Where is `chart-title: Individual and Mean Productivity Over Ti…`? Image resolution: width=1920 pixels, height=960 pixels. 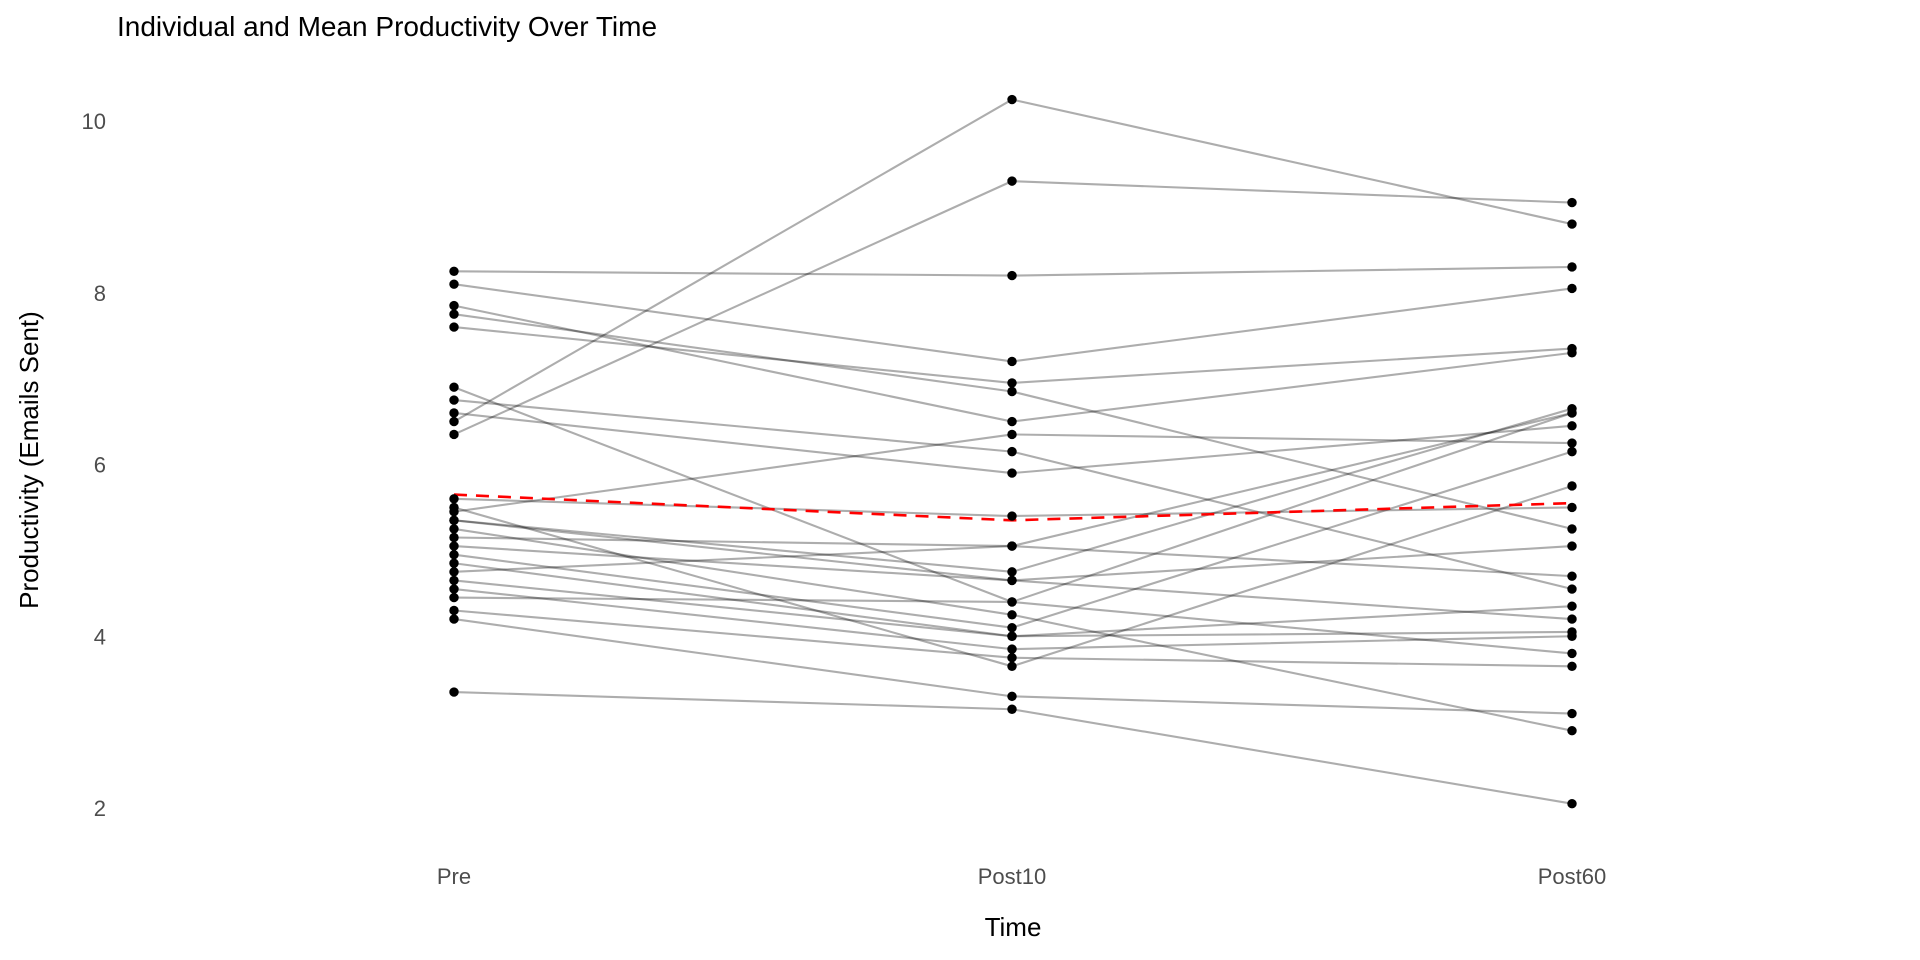
chart-title: Individual and Mean Productivity Over Ti… is located at coordinates (387, 26).